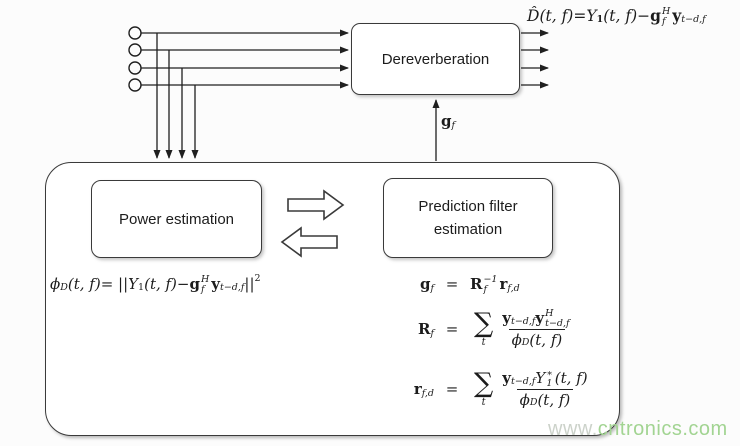  I want to click on input-arrows, so click(245, 59).